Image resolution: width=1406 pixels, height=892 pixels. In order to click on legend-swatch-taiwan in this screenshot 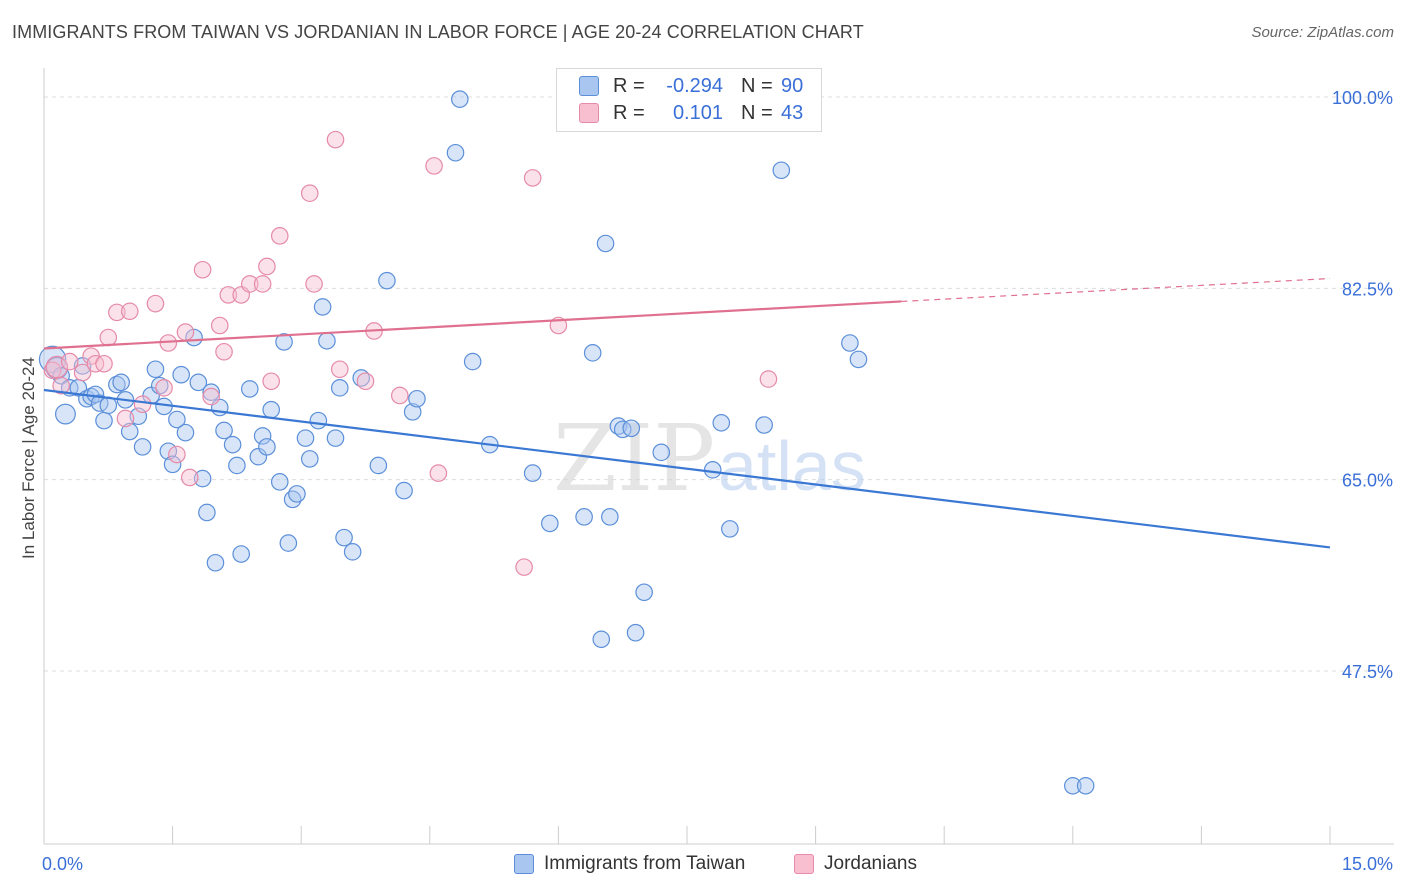, I will do `click(589, 86)`.